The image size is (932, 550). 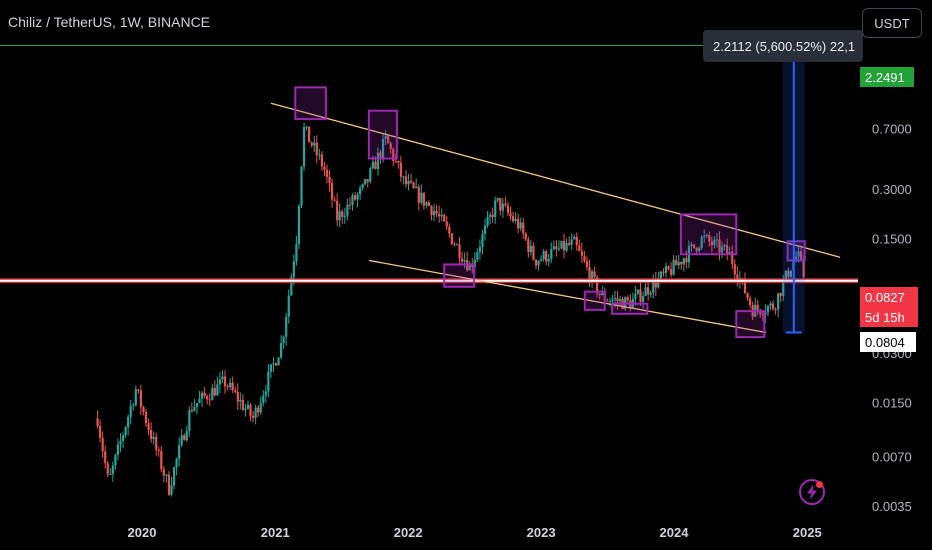 I want to click on low-price-tag: 0.0804, so click(x=888, y=342).